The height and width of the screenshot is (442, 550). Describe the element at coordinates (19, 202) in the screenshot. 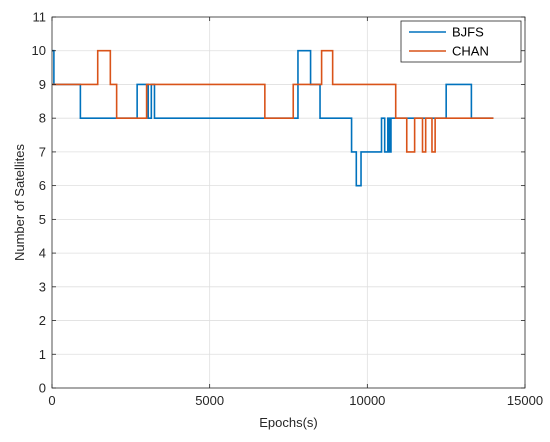

I see `y-axis-label: Number of Satellites` at that location.